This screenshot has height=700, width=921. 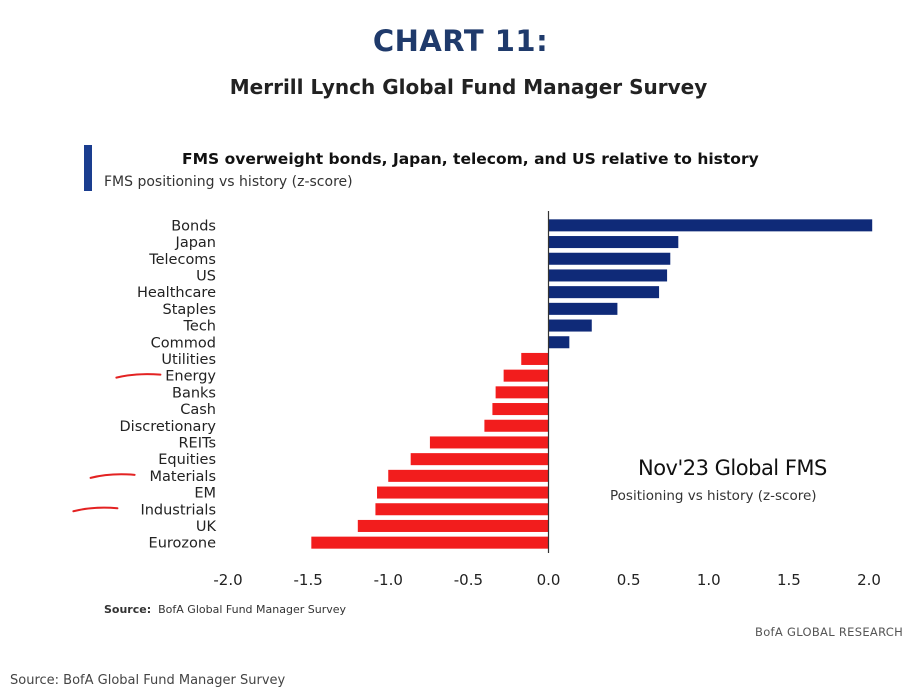 What do you see at coordinates (194, 393) in the screenshot?
I see `category-label-banks: Banks` at bounding box center [194, 393].